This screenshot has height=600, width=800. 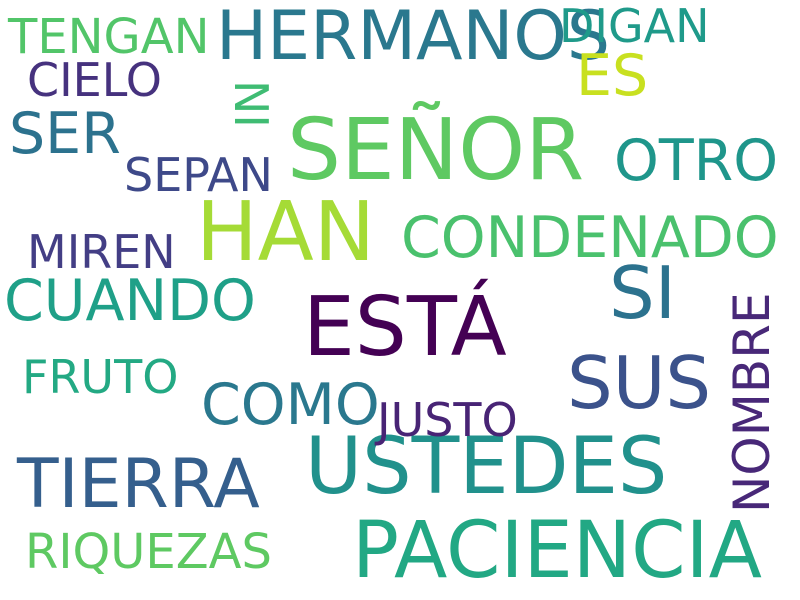 I want to click on word-ni: NI, so click(x=251, y=104).